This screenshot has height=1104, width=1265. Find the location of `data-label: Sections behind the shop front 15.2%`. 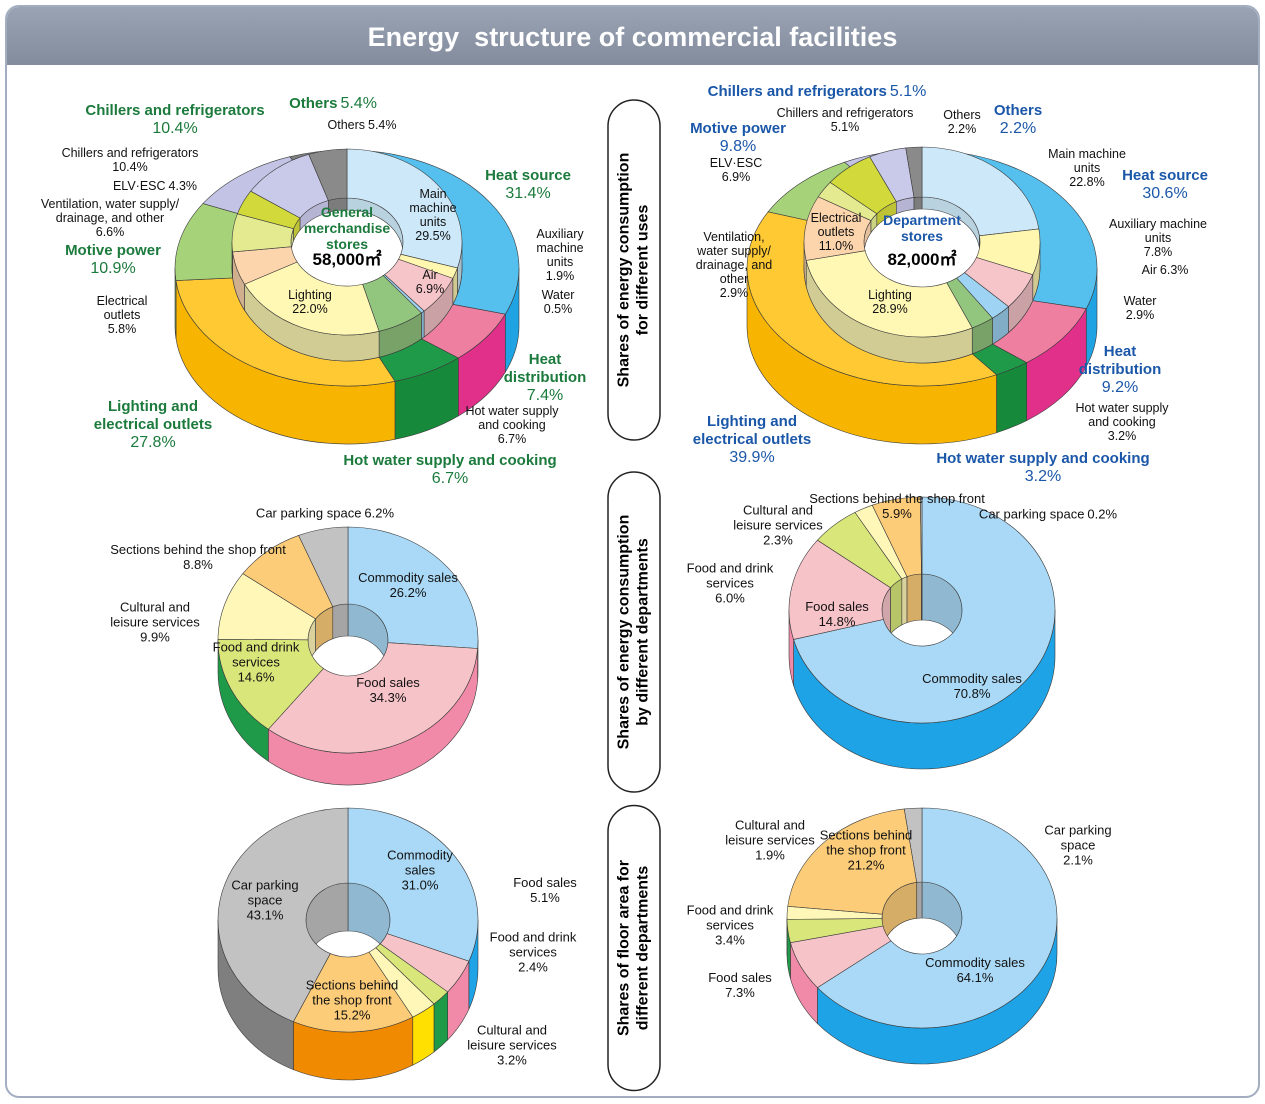

data-label: Sections behind the shop front 15.2% is located at coordinates (352, 1000).